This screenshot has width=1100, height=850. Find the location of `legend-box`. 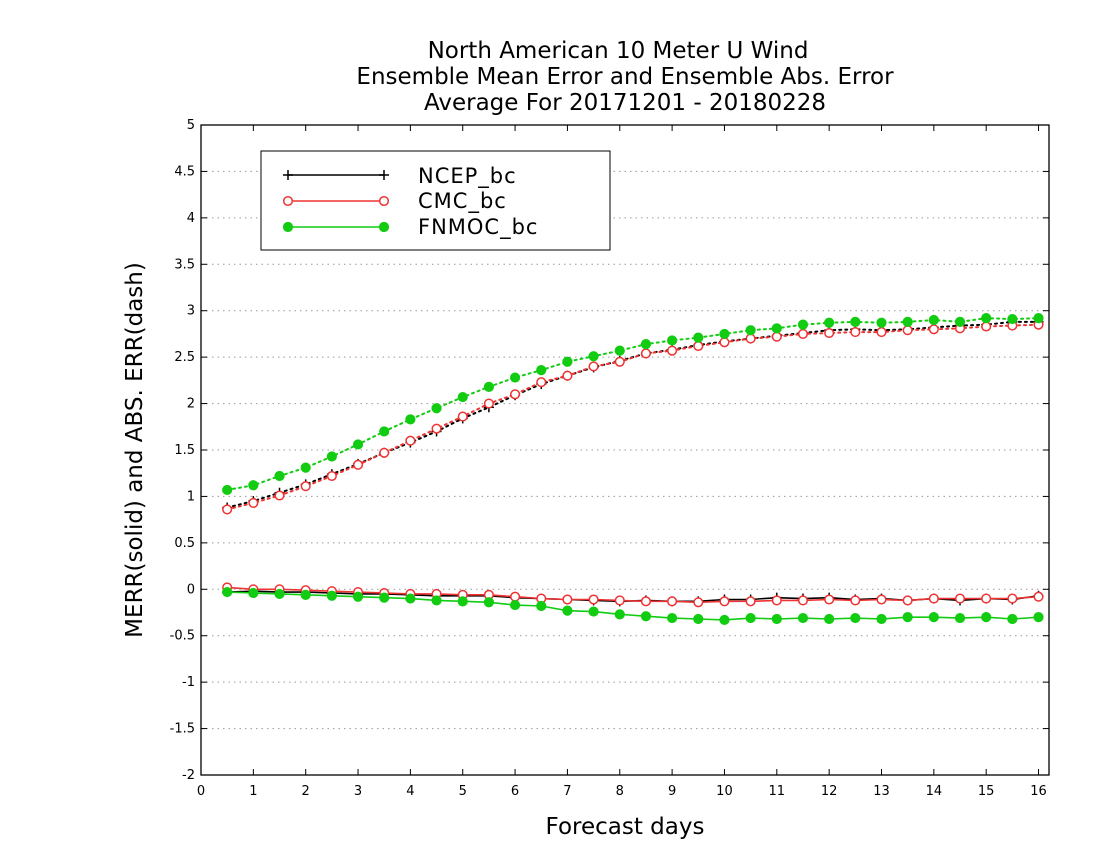

legend-box is located at coordinates (435, 200).